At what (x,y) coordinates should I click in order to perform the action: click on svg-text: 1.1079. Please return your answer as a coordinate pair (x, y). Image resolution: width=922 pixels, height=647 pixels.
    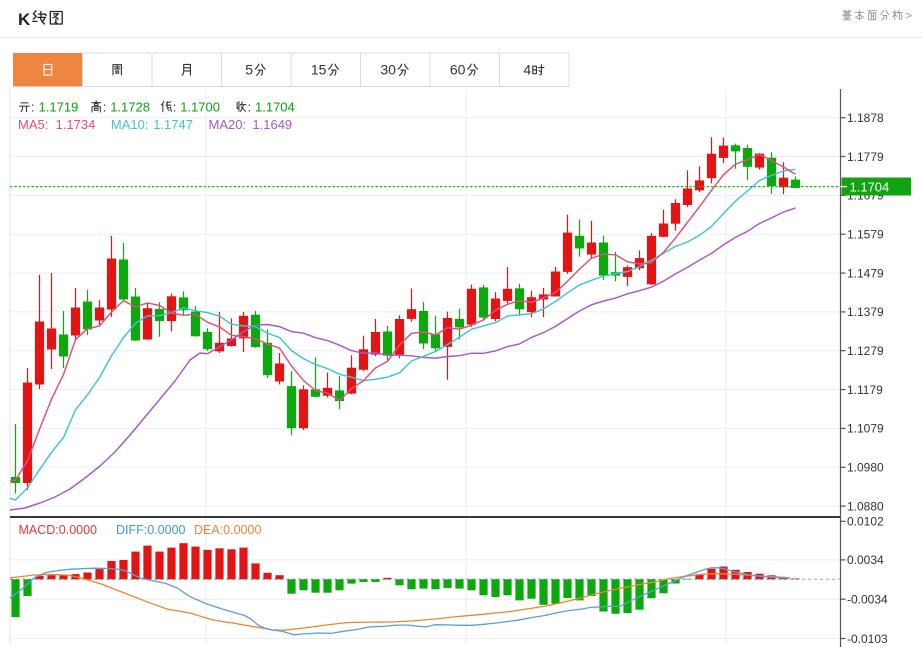
    Looking at the image, I should click on (865, 429).